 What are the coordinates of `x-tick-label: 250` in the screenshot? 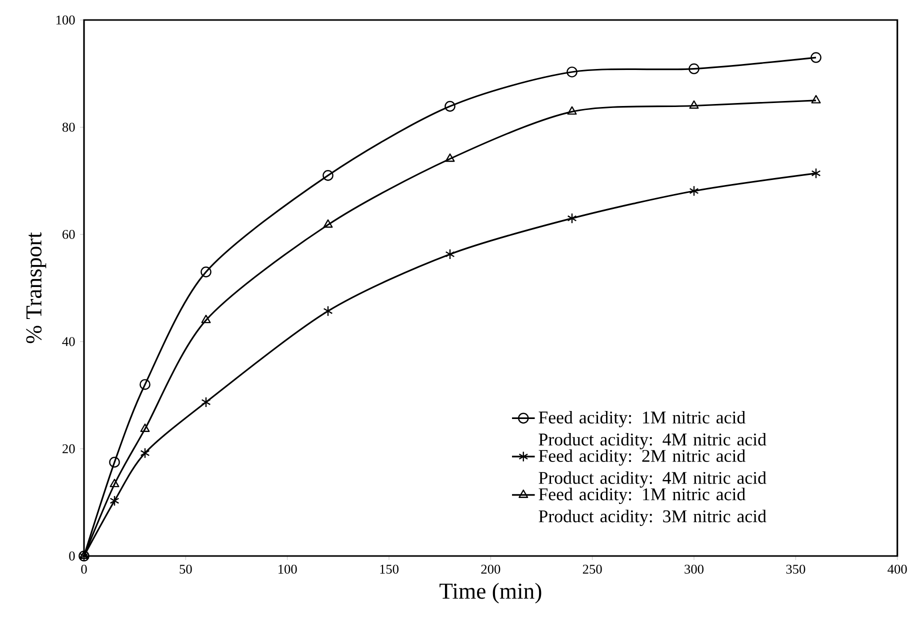 It's located at (592, 569).